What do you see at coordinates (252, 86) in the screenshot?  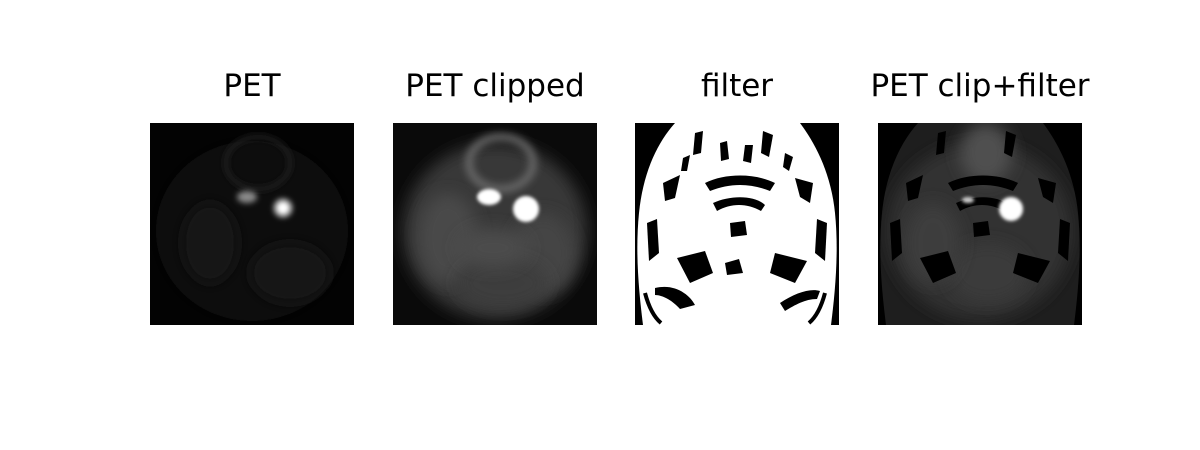 I see `panel-title-pet: PET` at bounding box center [252, 86].